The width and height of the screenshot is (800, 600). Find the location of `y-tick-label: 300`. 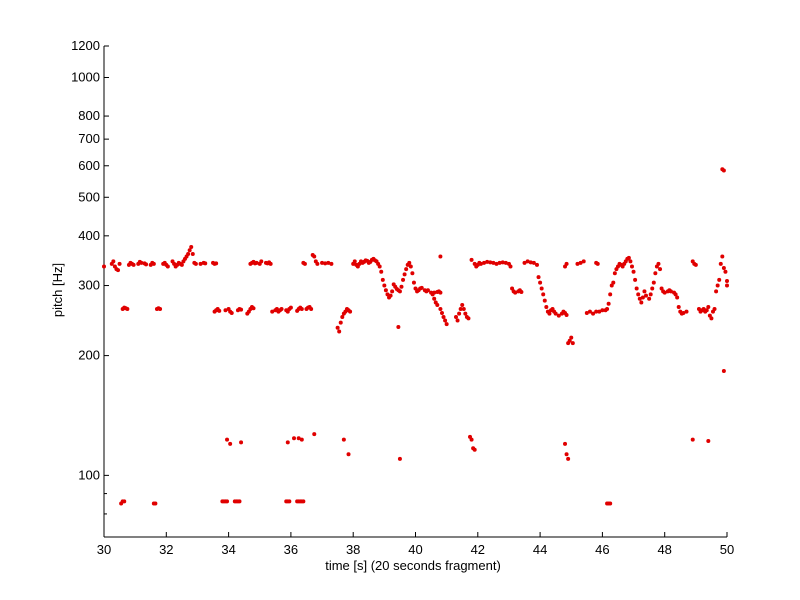

y-tick-label: 300 is located at coordinates (89, 285).